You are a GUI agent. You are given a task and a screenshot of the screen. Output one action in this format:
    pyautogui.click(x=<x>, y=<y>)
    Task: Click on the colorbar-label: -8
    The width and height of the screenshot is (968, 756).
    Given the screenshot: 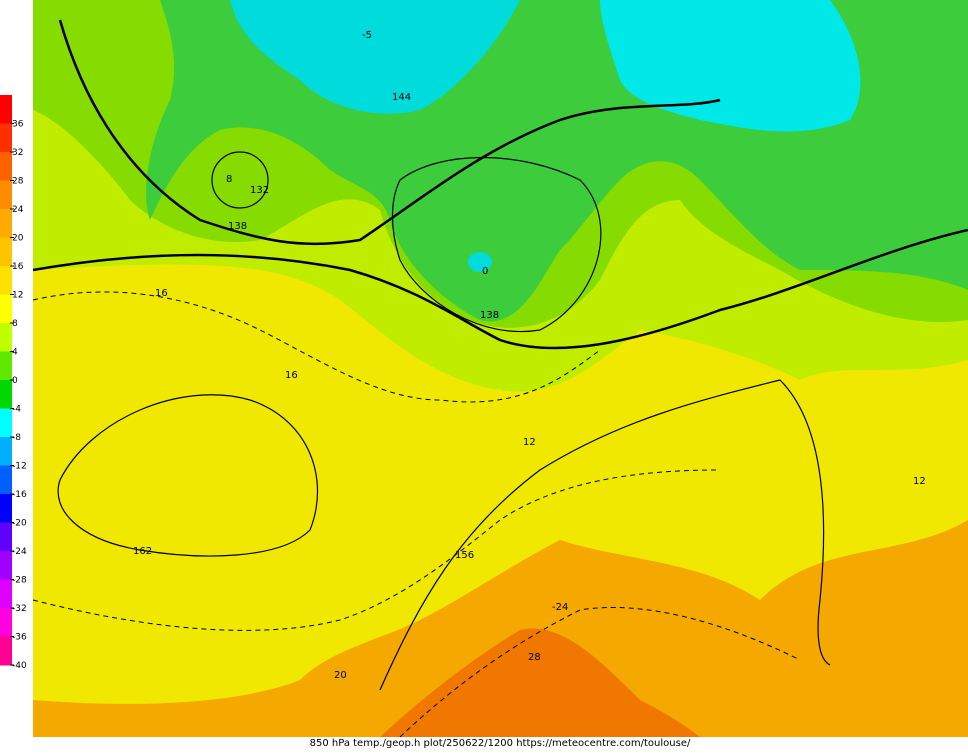 What is the action you would take?
    pyautogui.click(x=16, y=438)
    